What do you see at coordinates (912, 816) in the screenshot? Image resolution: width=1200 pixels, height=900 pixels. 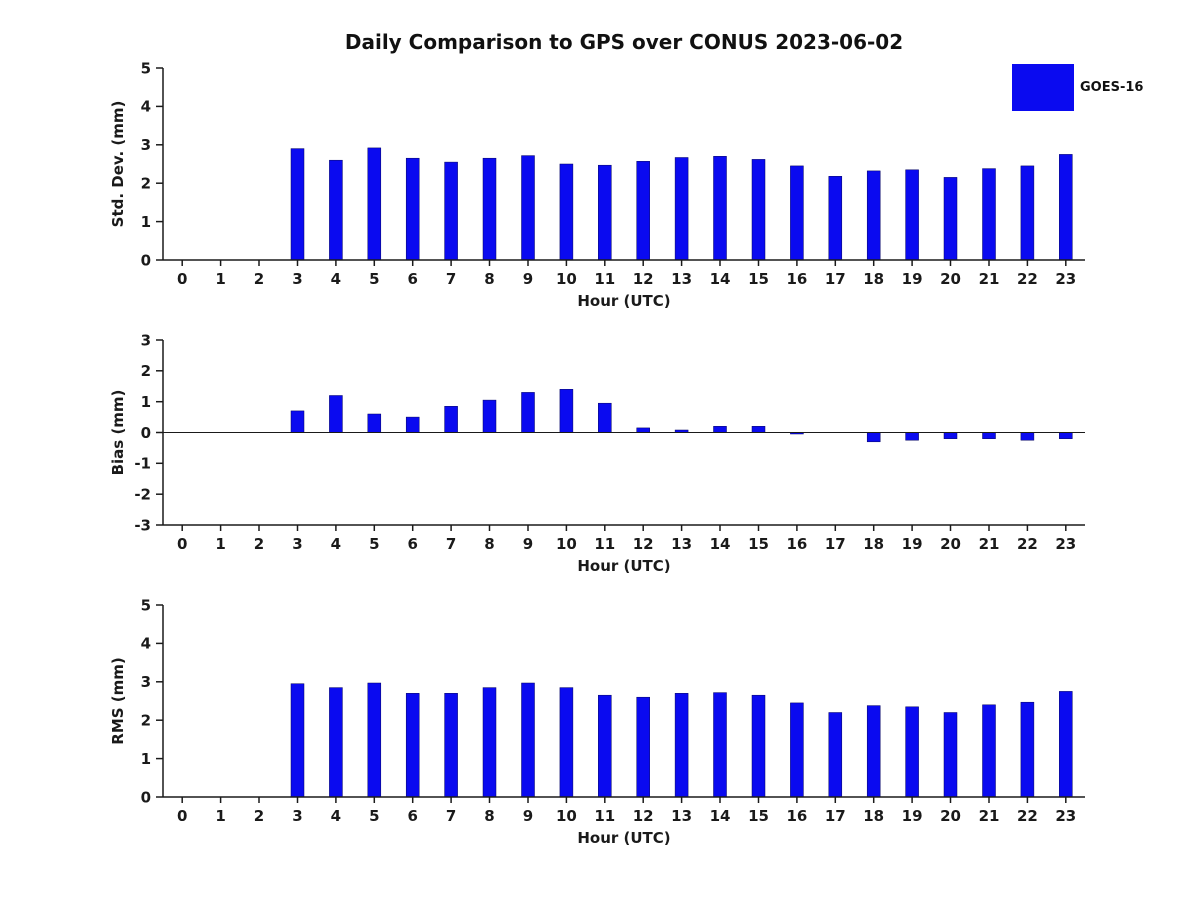 I see `x-tick-label: 19` at bounding box center [912, 816].